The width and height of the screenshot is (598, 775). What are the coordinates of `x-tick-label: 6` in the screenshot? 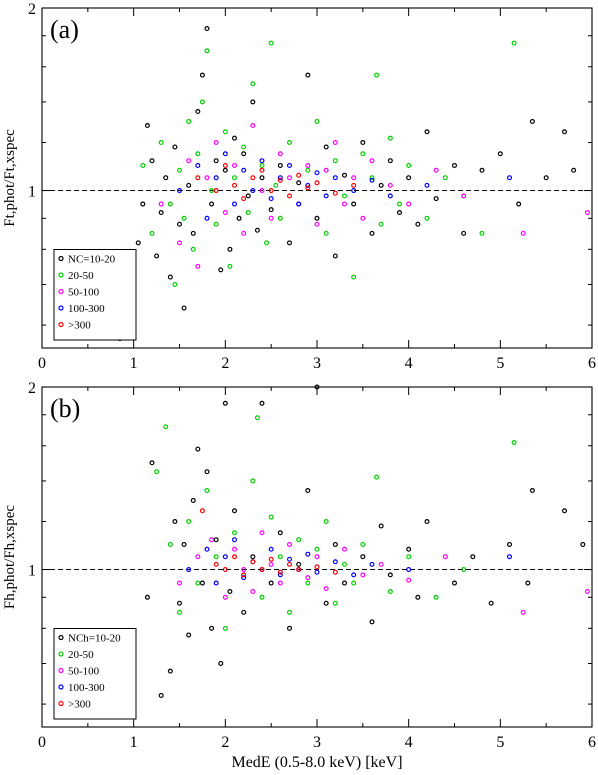 It's located at (592, 742).